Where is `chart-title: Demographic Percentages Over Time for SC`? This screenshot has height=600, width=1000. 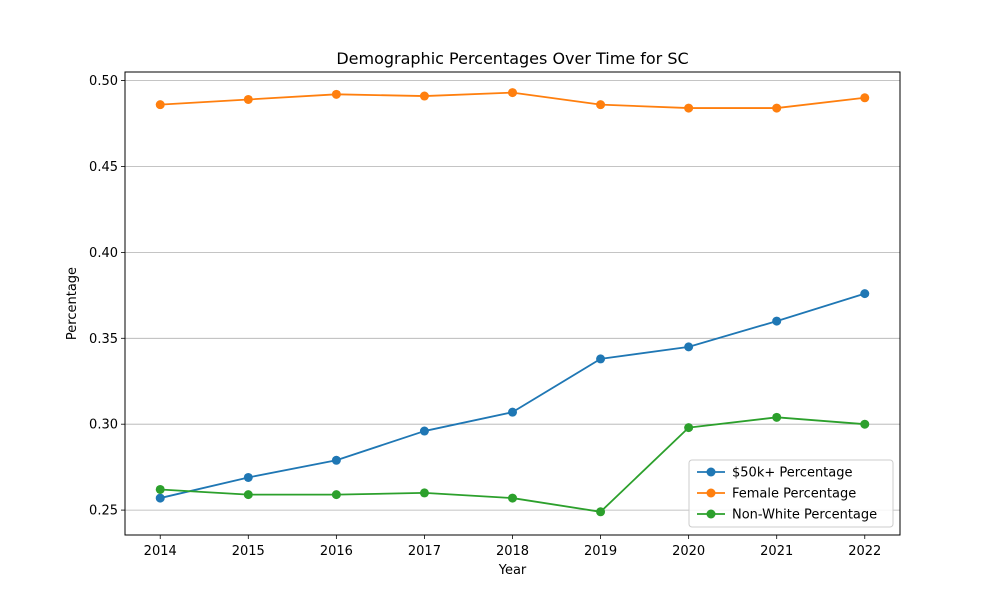
chart-title: Demographic Percentages Over Time for SC is located at coordinates (512, 58).